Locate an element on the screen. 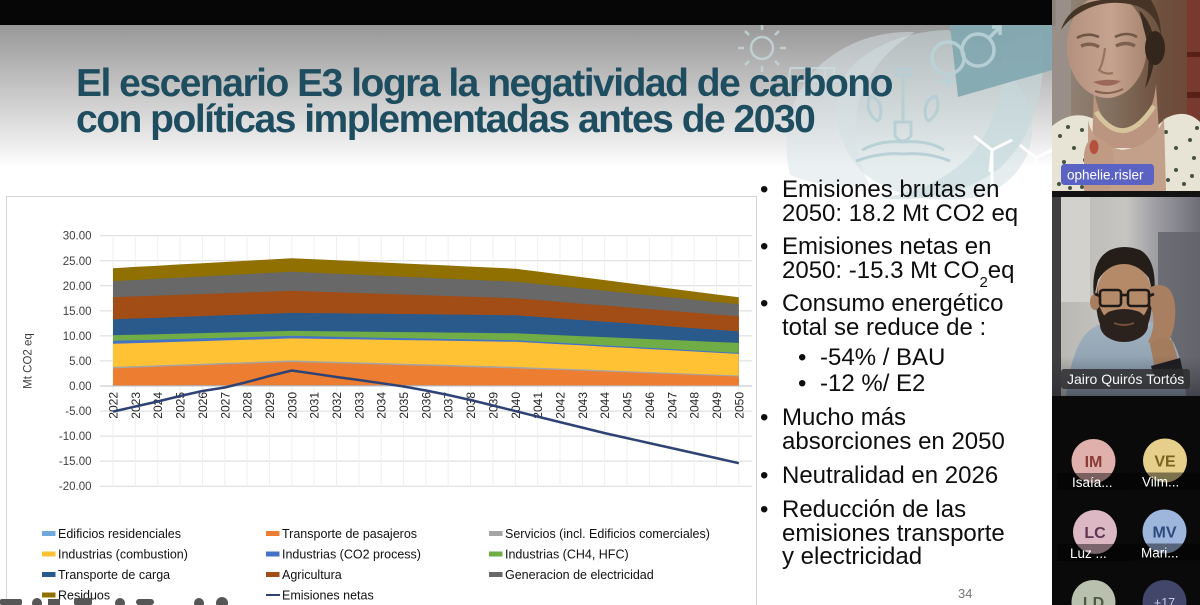  svg-text: LC is located at coordinates (1095, 533).